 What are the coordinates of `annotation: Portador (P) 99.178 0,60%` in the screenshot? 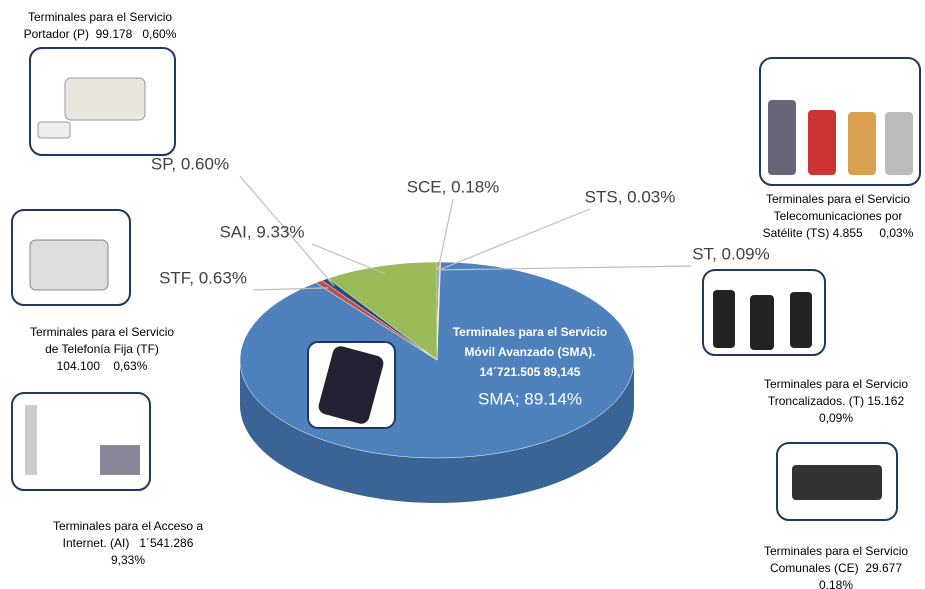 It's located at (100, 34).